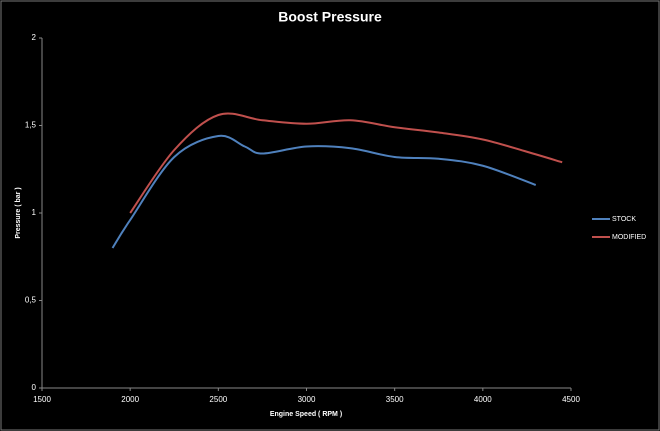 This screenshot has width=660, height=431. What do you see at coordinates (330, 17) in the screenshot?
I see `chart-title: Boost Pressure` at bounding box center [330, 17].